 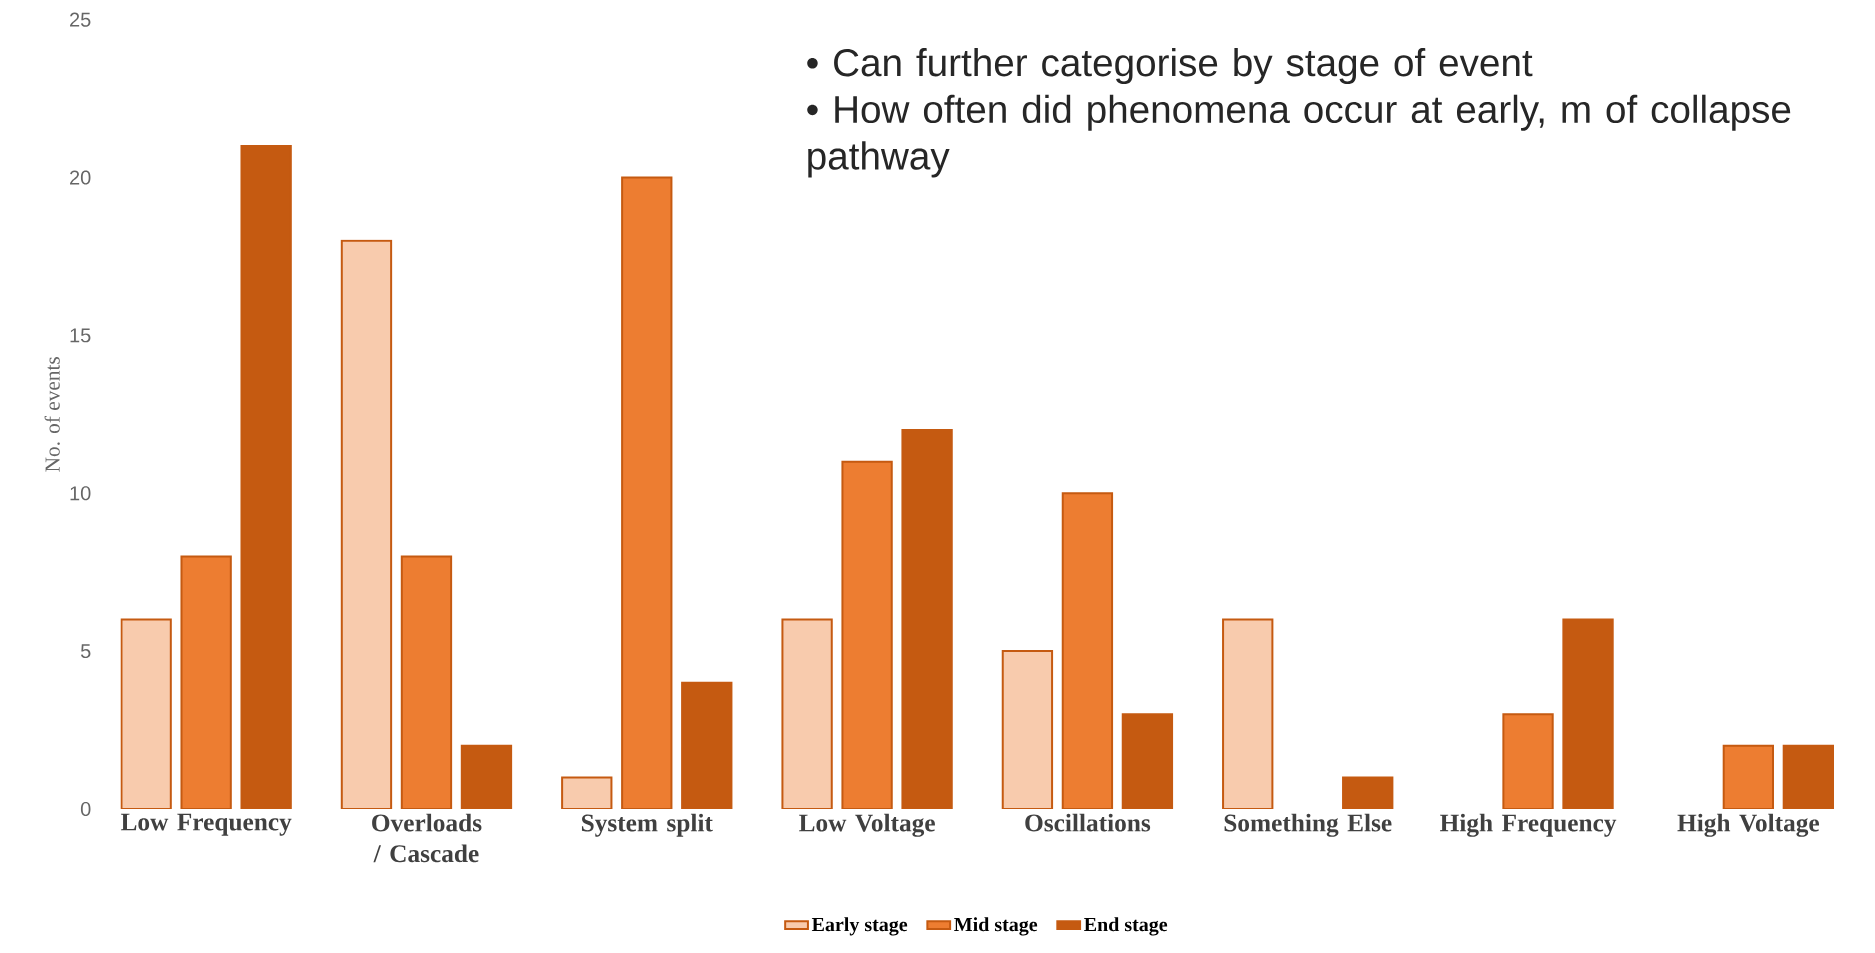 I want to click on y-tick-label: 10, so click(x=80, y=493).